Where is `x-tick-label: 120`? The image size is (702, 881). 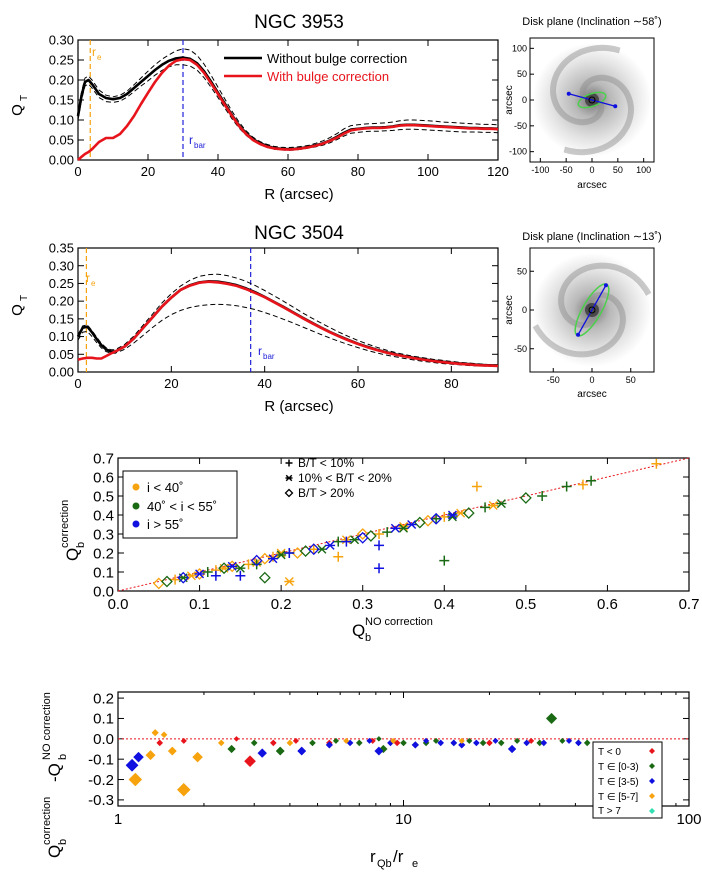 x-tick-label: 120 is located at coordinates (498, 171).